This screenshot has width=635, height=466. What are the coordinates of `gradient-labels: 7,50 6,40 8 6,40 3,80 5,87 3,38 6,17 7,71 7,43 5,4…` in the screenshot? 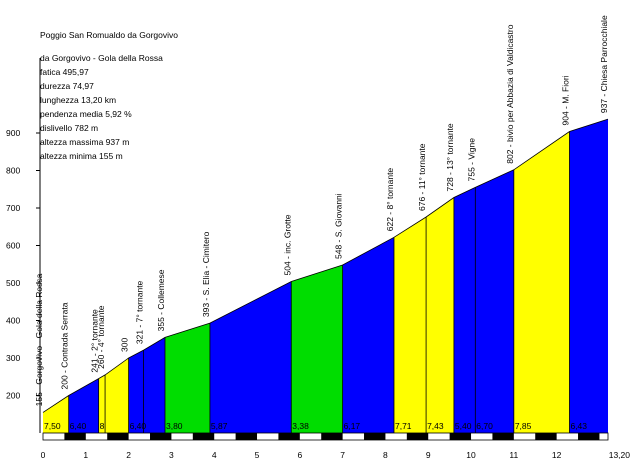 It's located at (315, 426).